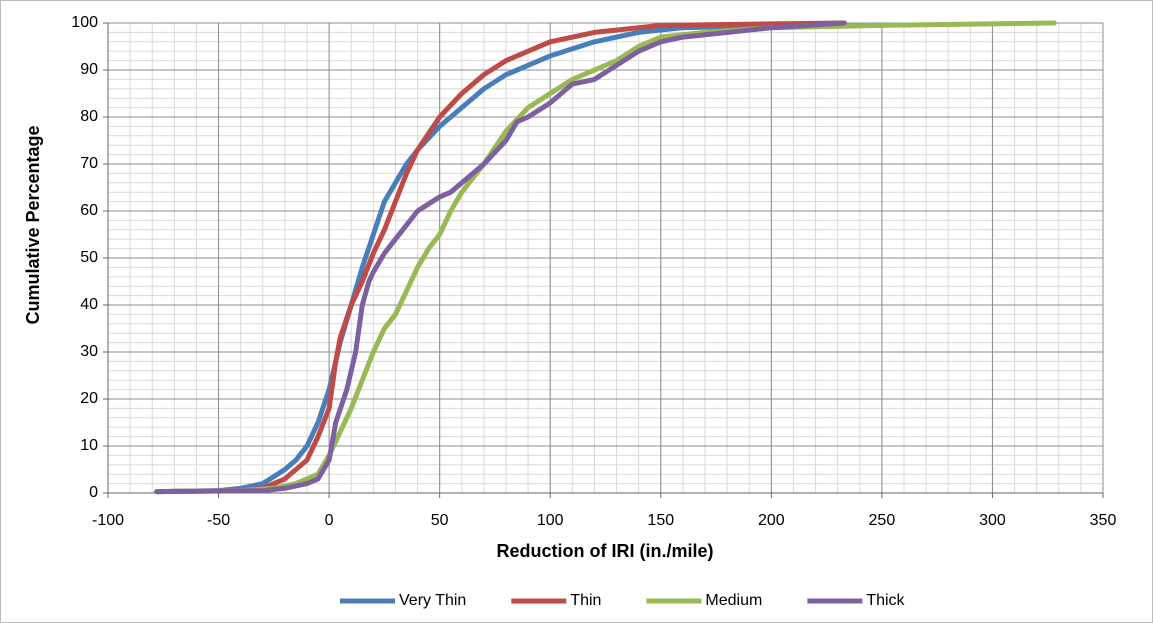 The image size is (1153, 623). I want to click on legend-label: Thin, so click(585, 600).